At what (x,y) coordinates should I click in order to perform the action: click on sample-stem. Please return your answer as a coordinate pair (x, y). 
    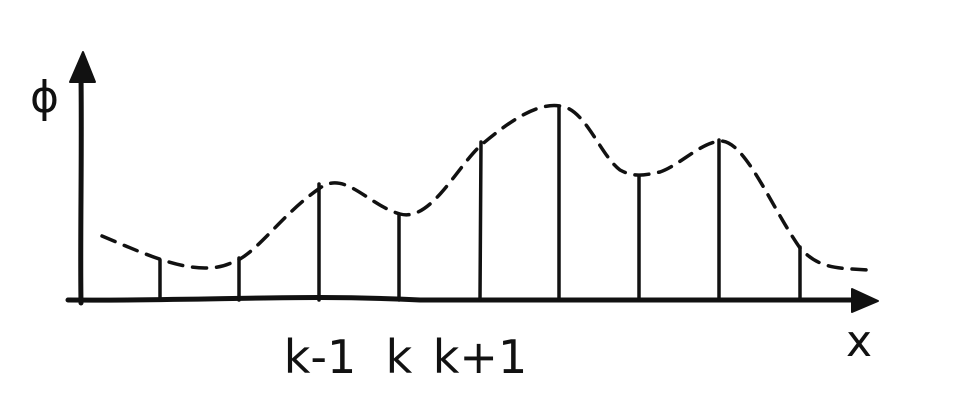
    Looking at the image, I should click on (480, 221).